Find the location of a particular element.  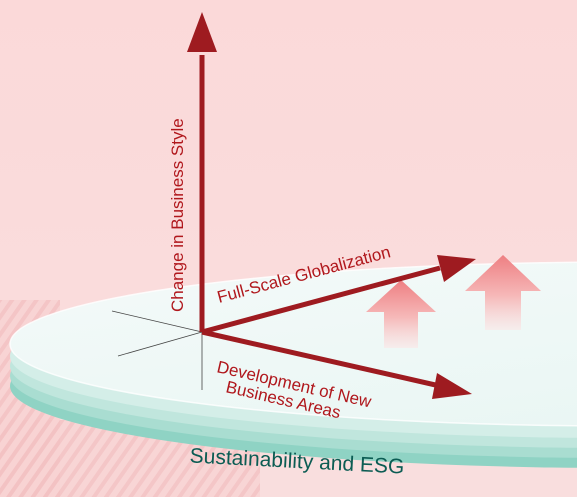

vertical-axis-head is located at coordinates (202, 32).